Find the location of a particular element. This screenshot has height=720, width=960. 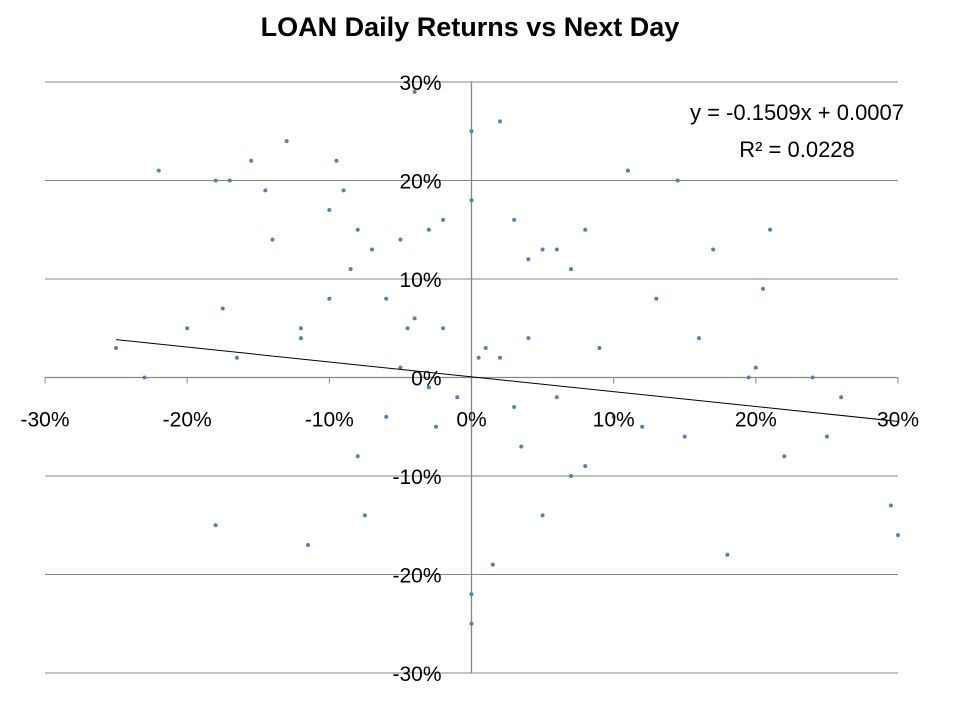

x-tick-label: -20% is located at coordinates (187, 420).